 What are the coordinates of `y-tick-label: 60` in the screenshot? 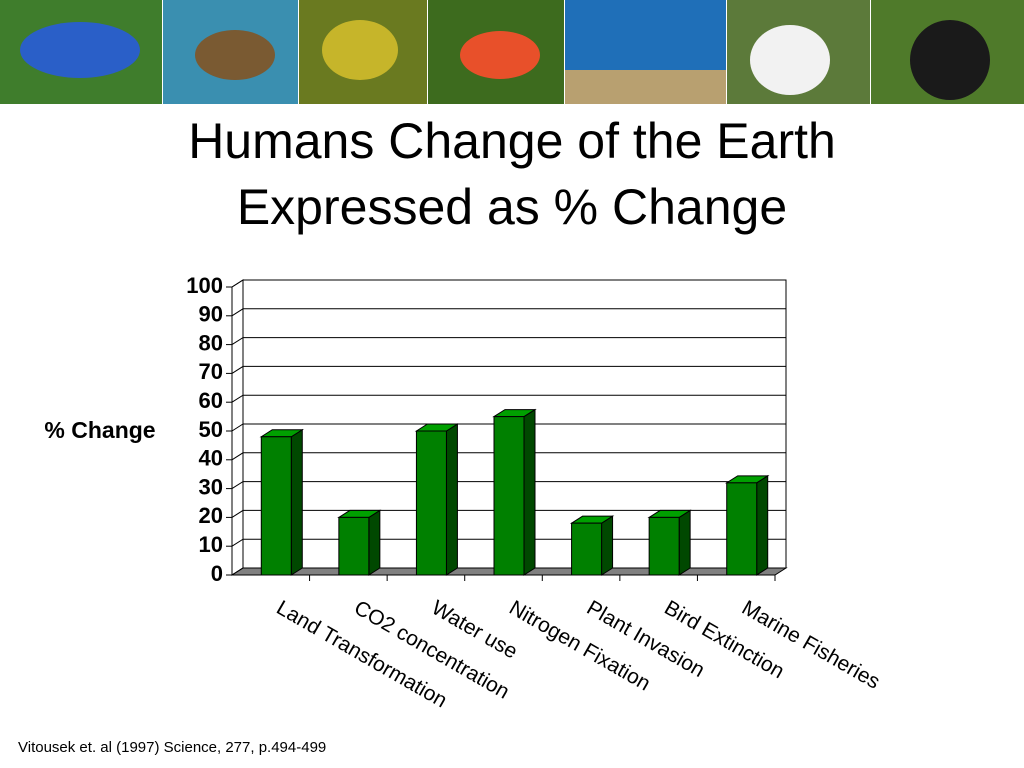 It's located at (211, 400).